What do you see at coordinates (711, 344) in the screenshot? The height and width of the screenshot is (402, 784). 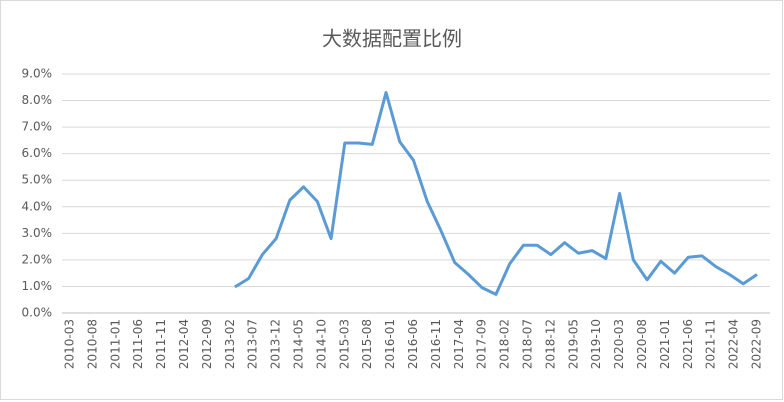 I see `x-tick-label: 2021-11` at bounding box center [711, 344].